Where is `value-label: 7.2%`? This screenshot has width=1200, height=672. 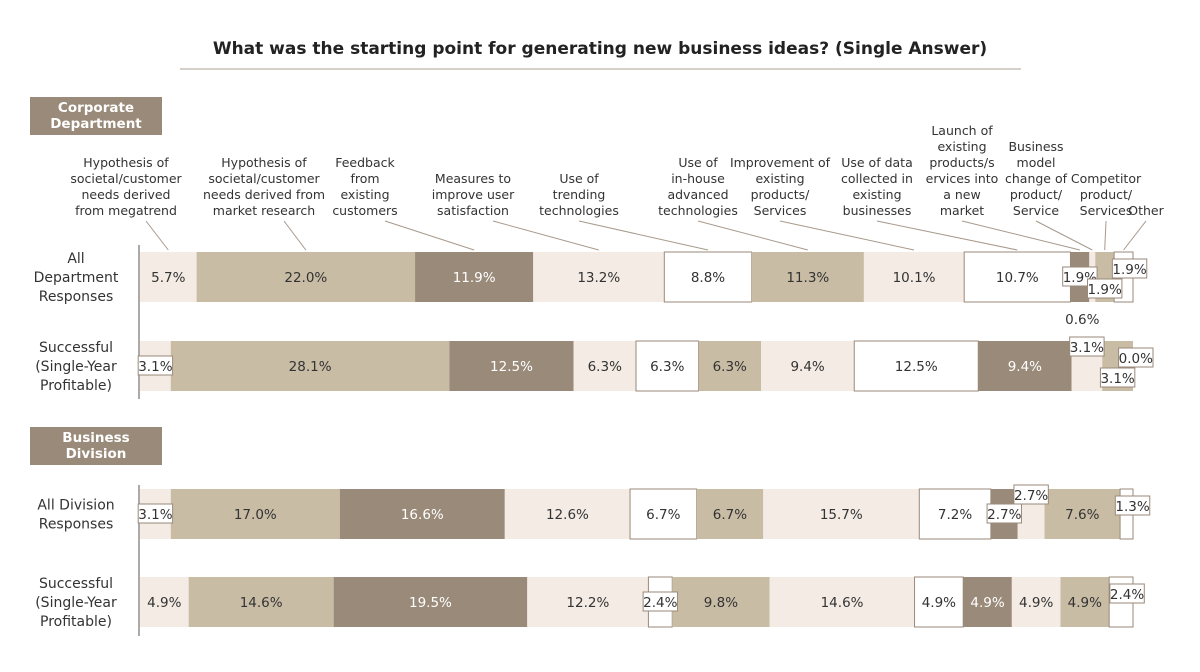
value-label: 7.2% is located at coordinates (955, 515).